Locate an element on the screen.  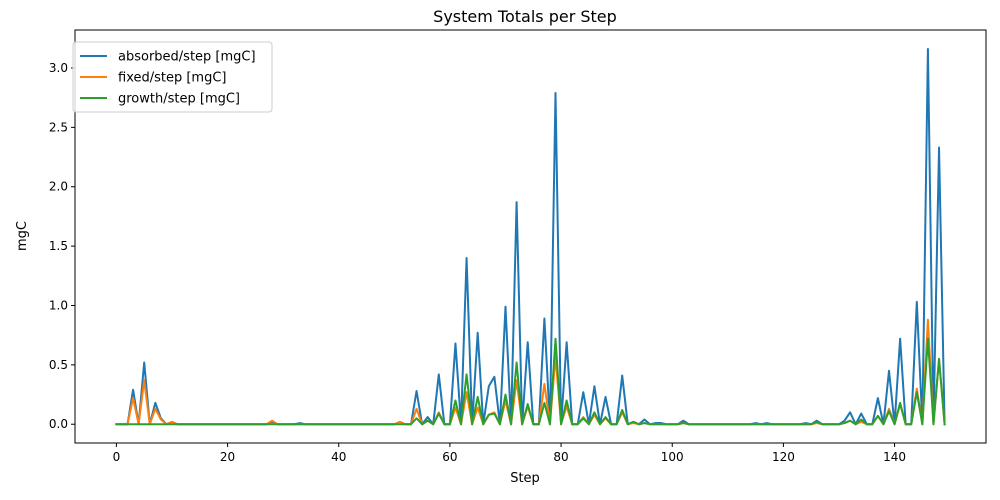
x-tick-label: 40 is located at coordinates (338, 457).